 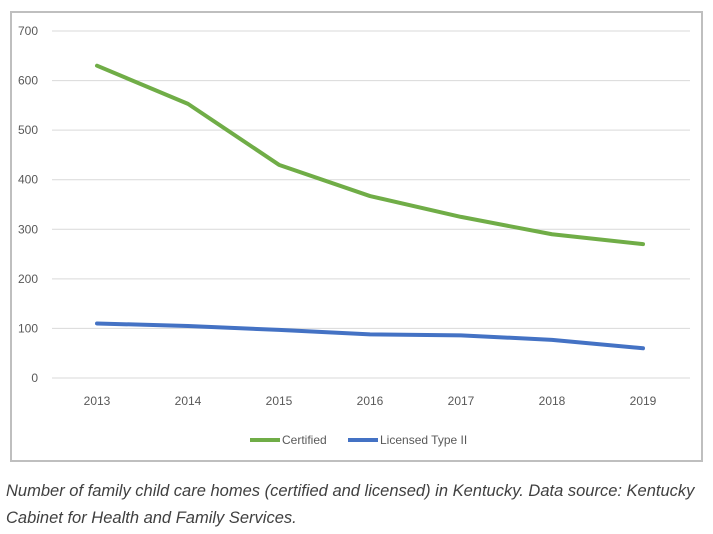 I want to click on y-tick-label: 400, so click(x=28, y=180).